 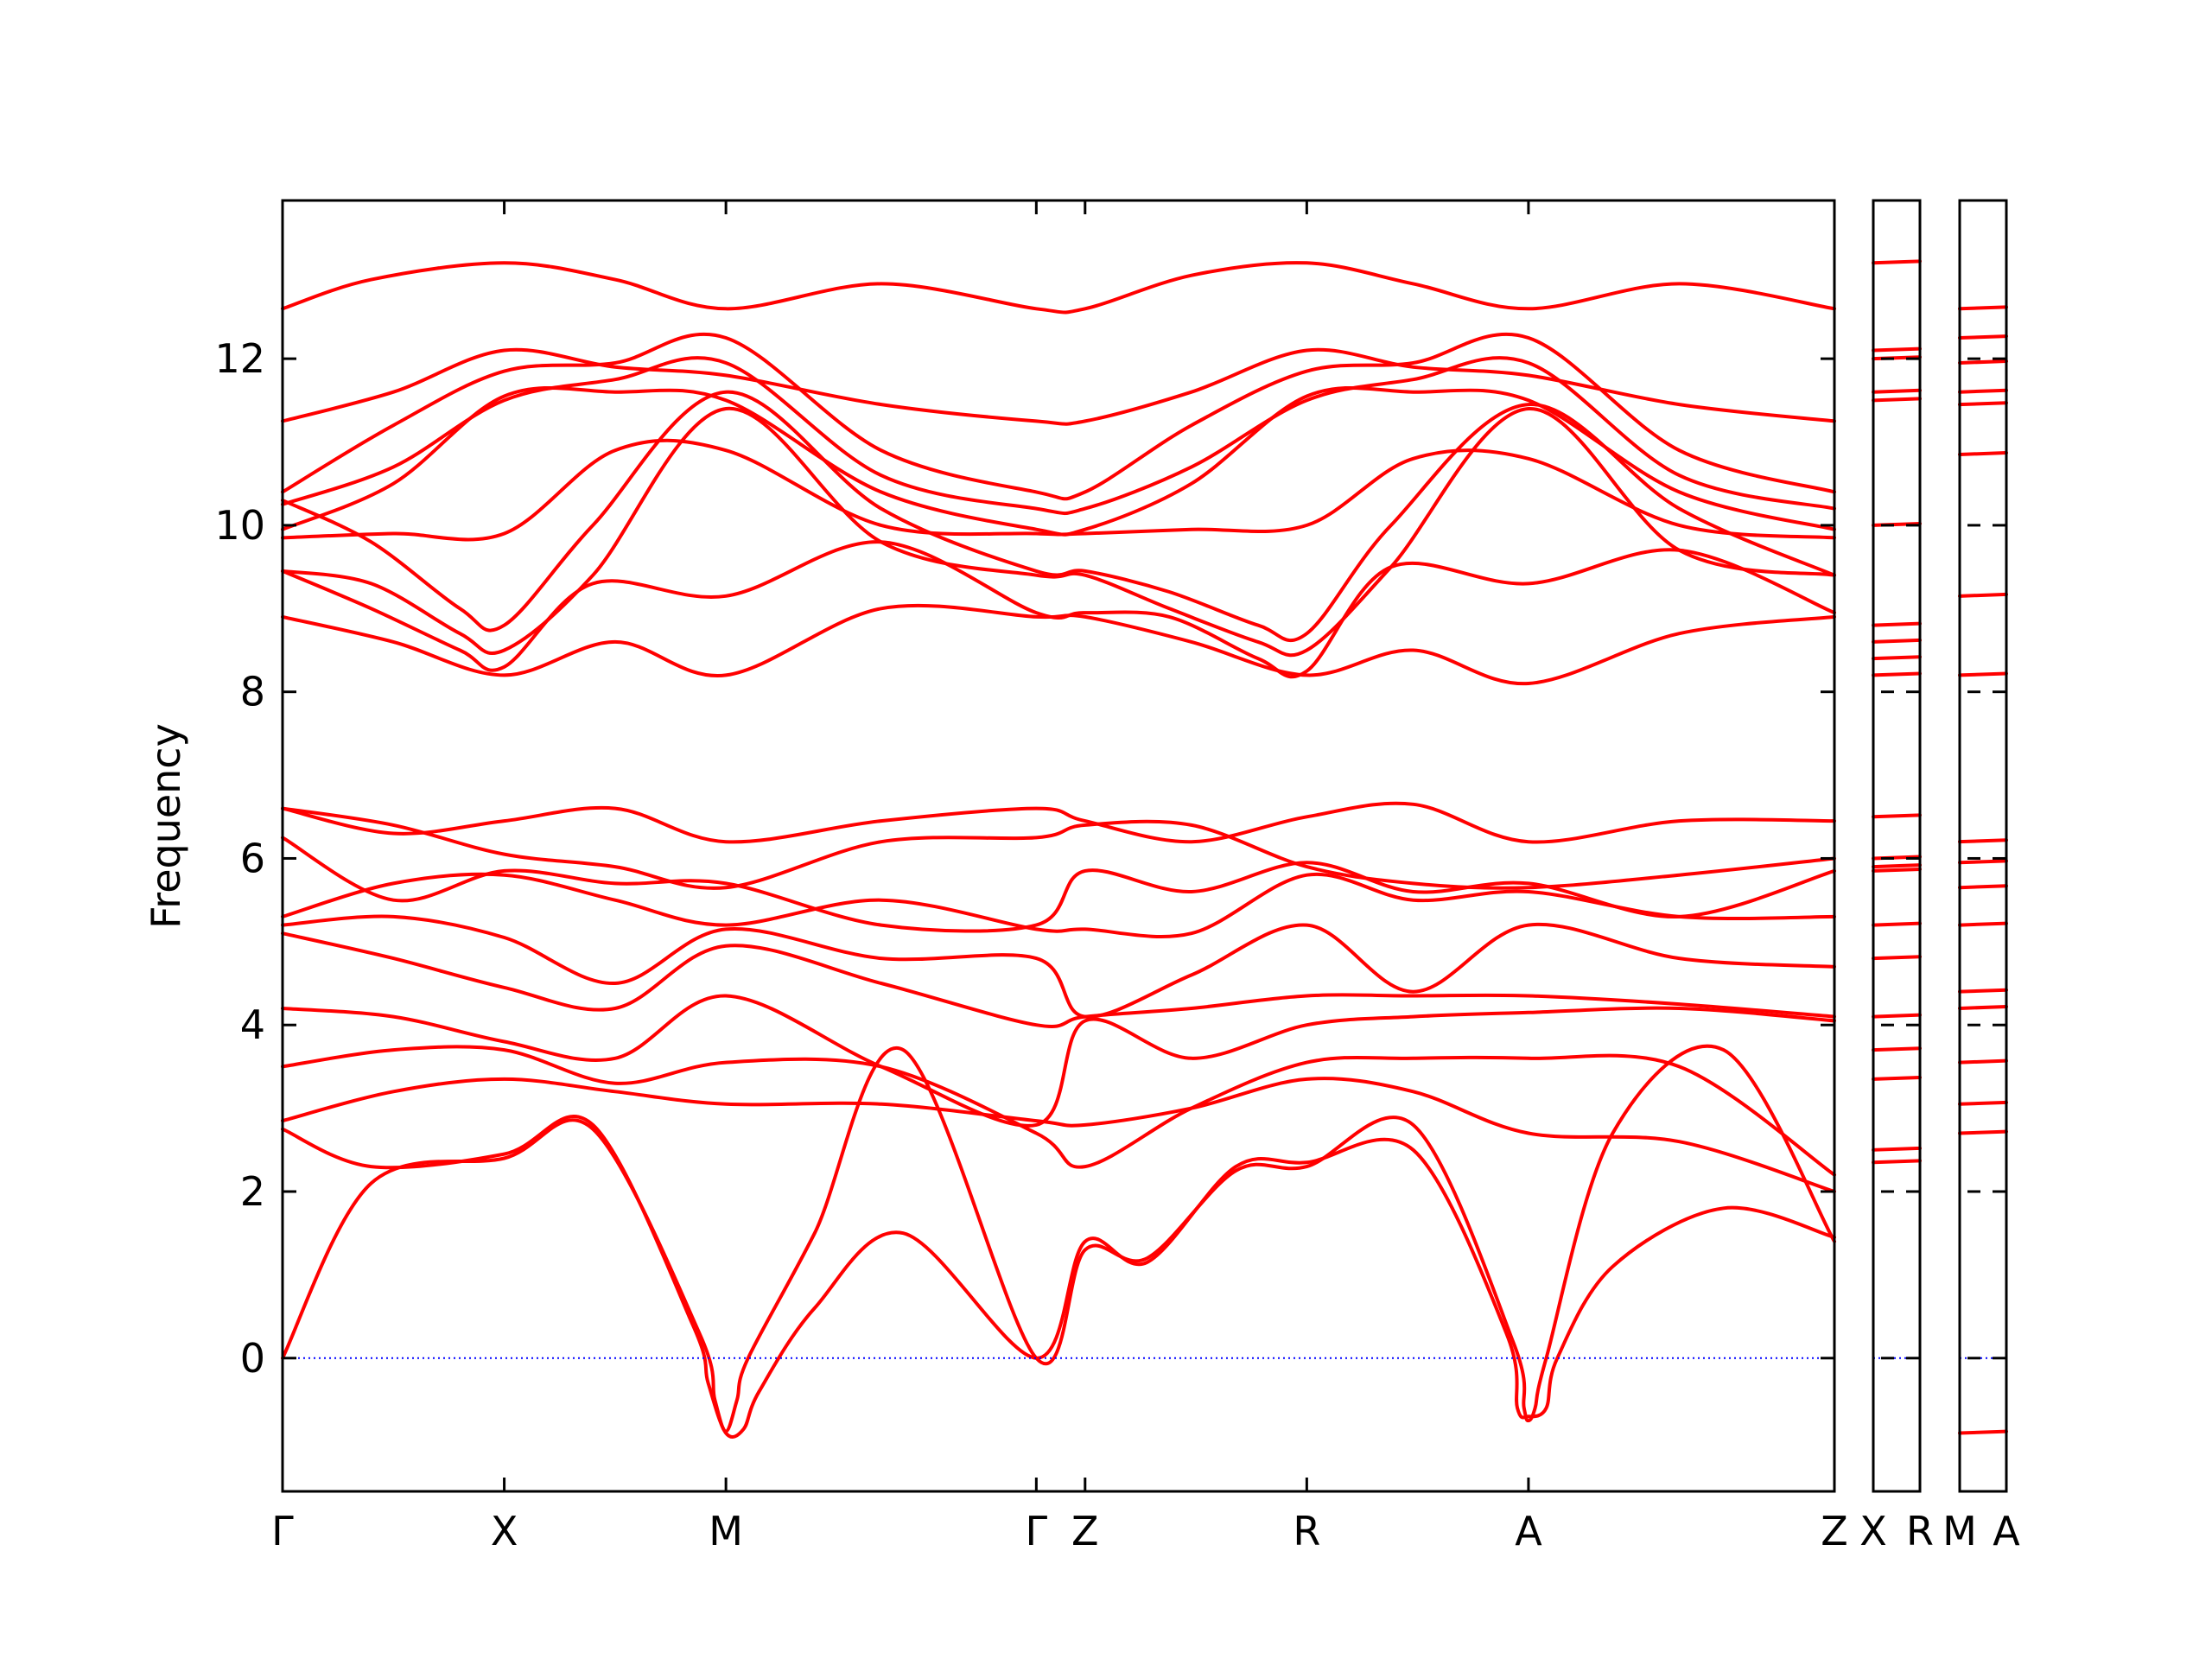 What do you see at coordinates (252, 1191) in the screenshot?
I see `y-tick-label: 2` at bounding box center [252, 1191].